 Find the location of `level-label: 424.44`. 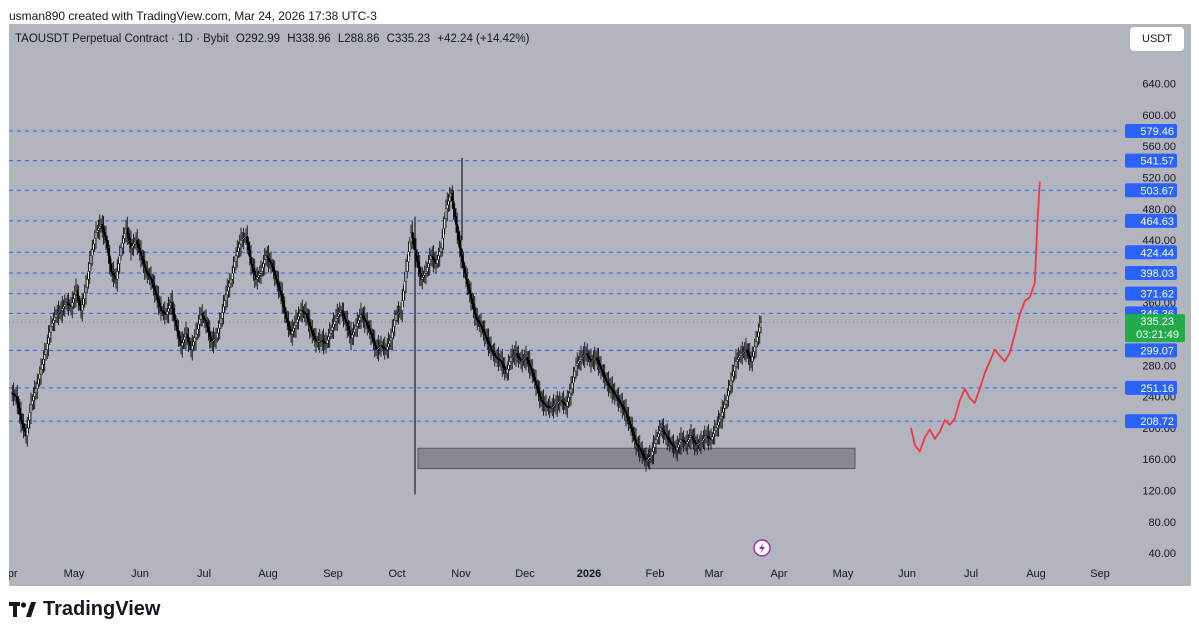

level-label: 424.44 is located at coordinates (1151, 252).